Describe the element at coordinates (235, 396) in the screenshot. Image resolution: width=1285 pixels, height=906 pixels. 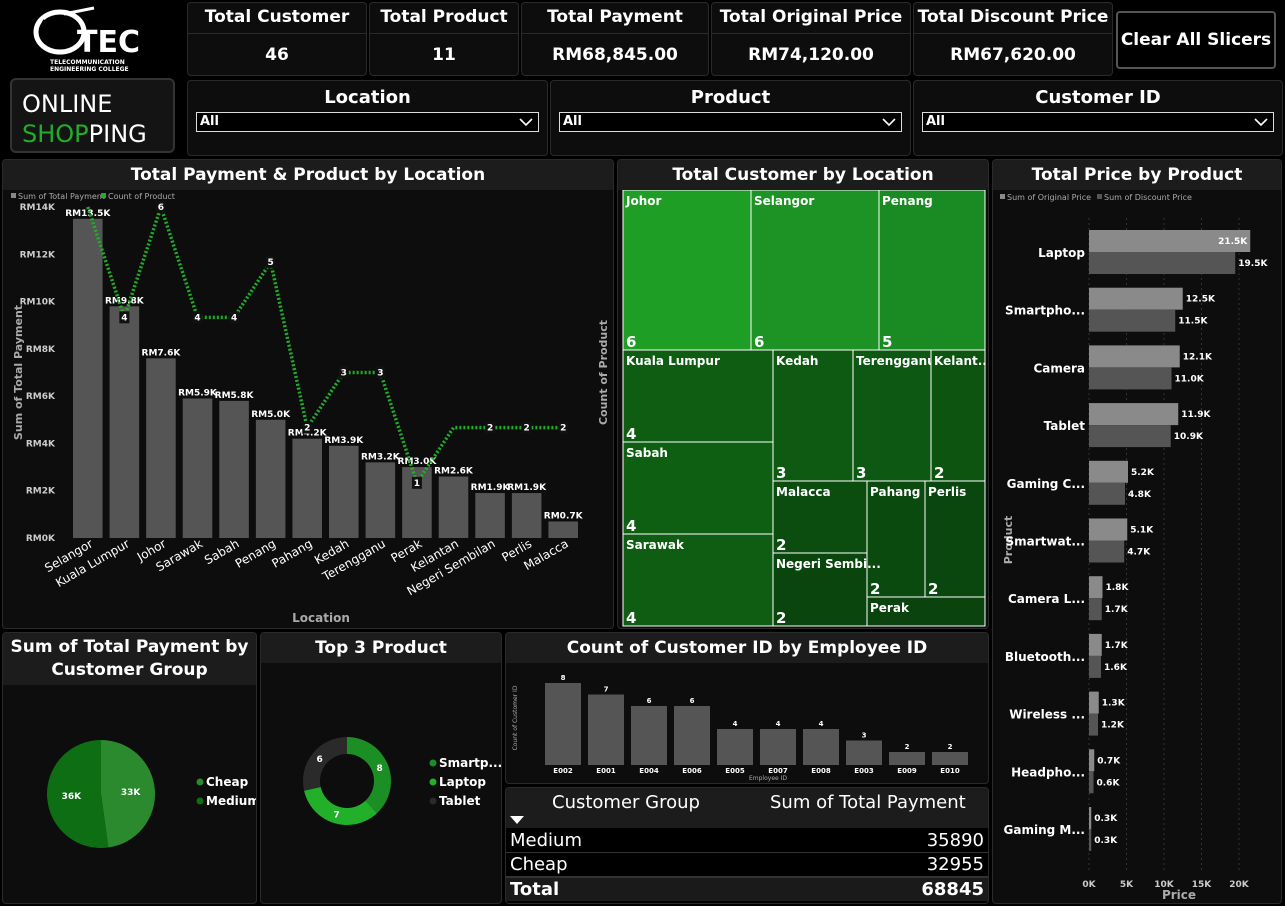
I see `bar-value-label: RM5.8K` at that location.